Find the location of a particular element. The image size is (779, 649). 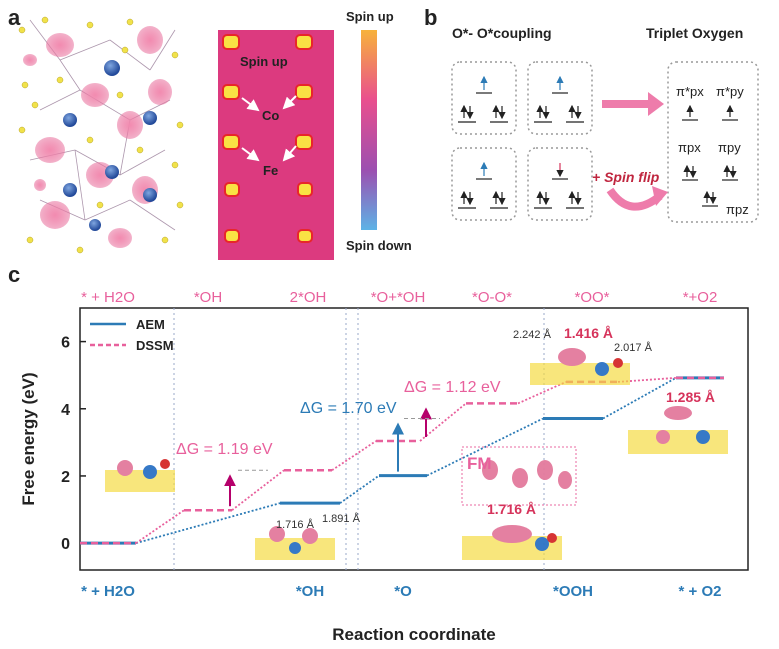

pi-px-label: πpx is located at coordinates (689, 147).